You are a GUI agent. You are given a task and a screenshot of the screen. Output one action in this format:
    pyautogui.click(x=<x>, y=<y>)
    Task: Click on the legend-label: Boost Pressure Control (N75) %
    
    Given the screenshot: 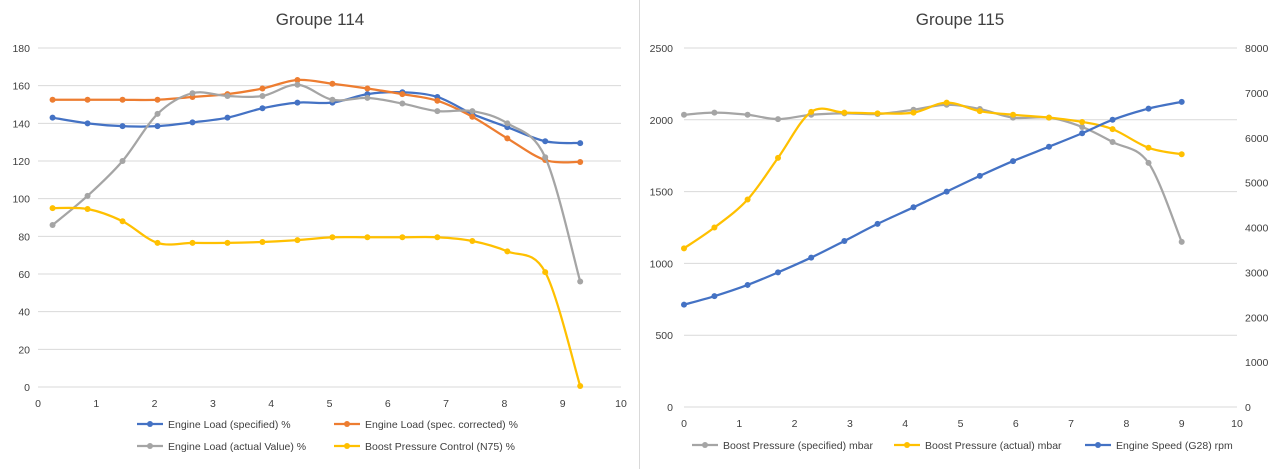 What is the action you would take?
    pyautogui.click(x=440, y=447)
    